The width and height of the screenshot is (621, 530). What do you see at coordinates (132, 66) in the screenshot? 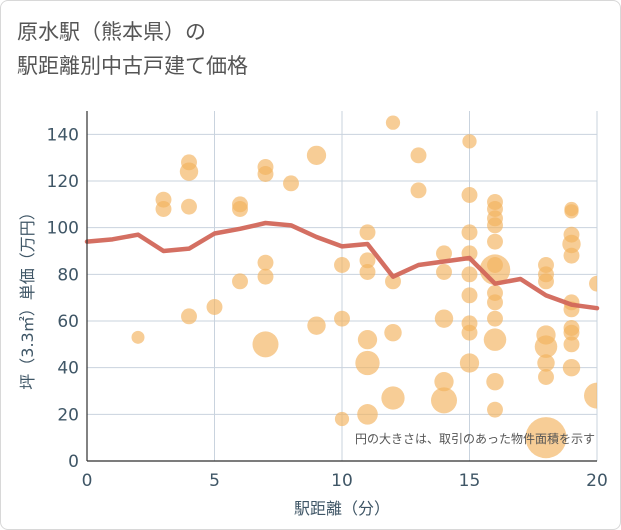
I see `chart-title-line-2: 駅距離別中古戸建て価格` at bounding box center [132, 66].